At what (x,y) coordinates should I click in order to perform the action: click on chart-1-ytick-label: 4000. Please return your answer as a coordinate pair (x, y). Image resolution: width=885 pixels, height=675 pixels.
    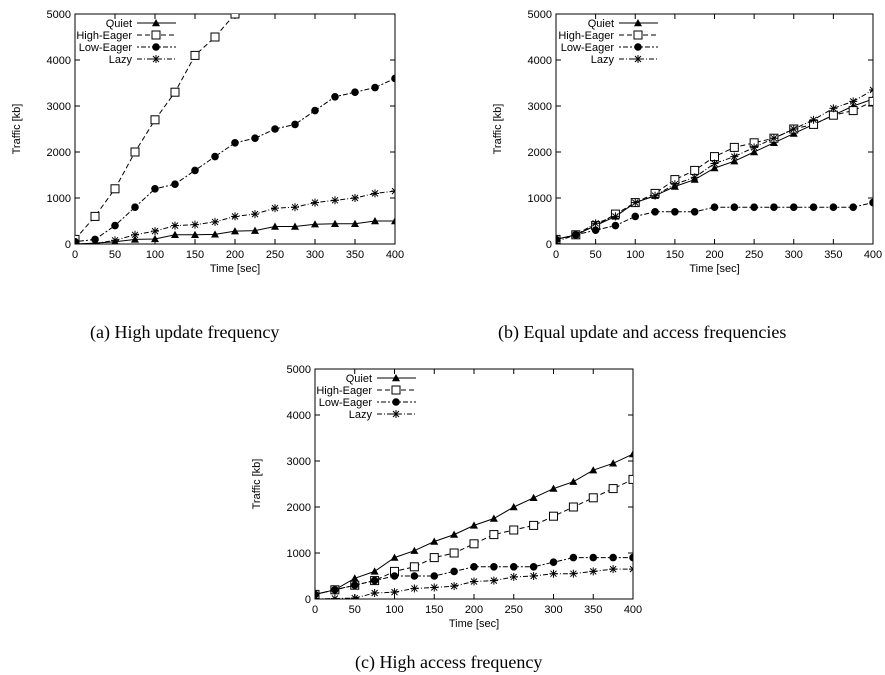
    Looking at the image, I should click on (540, 61).